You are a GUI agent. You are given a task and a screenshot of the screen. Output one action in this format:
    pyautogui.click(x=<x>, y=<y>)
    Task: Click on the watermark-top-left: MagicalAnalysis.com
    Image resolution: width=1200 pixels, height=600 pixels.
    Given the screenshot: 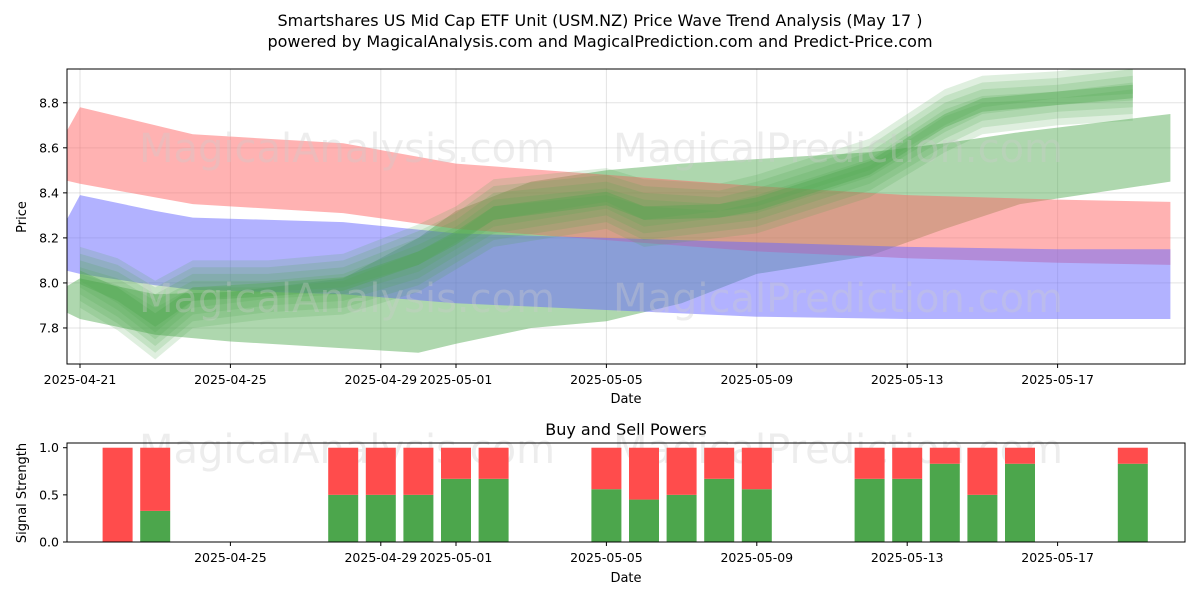 What is the action you would take?
    pyautogui.click(x=347, y=149)
    